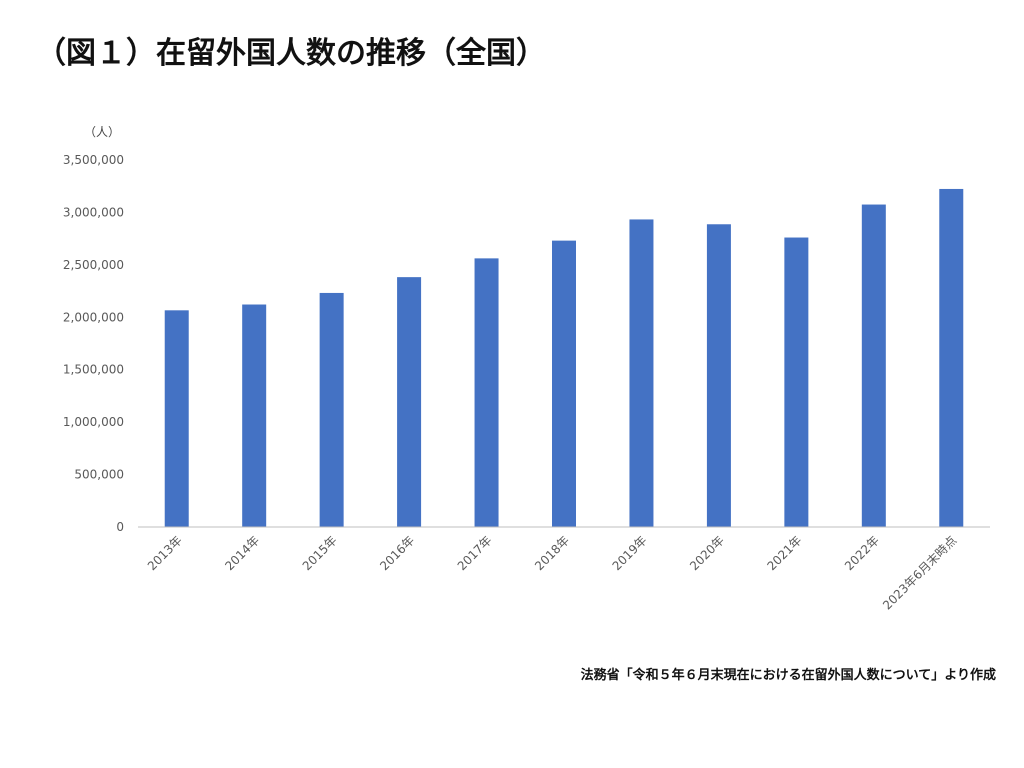 The height and width of the screenshot is (768, 1024). What do you see at coordinates (862, 553) in the screenshot?
I see `x-tick-label: 2022年` at bounding box center [862, 553].